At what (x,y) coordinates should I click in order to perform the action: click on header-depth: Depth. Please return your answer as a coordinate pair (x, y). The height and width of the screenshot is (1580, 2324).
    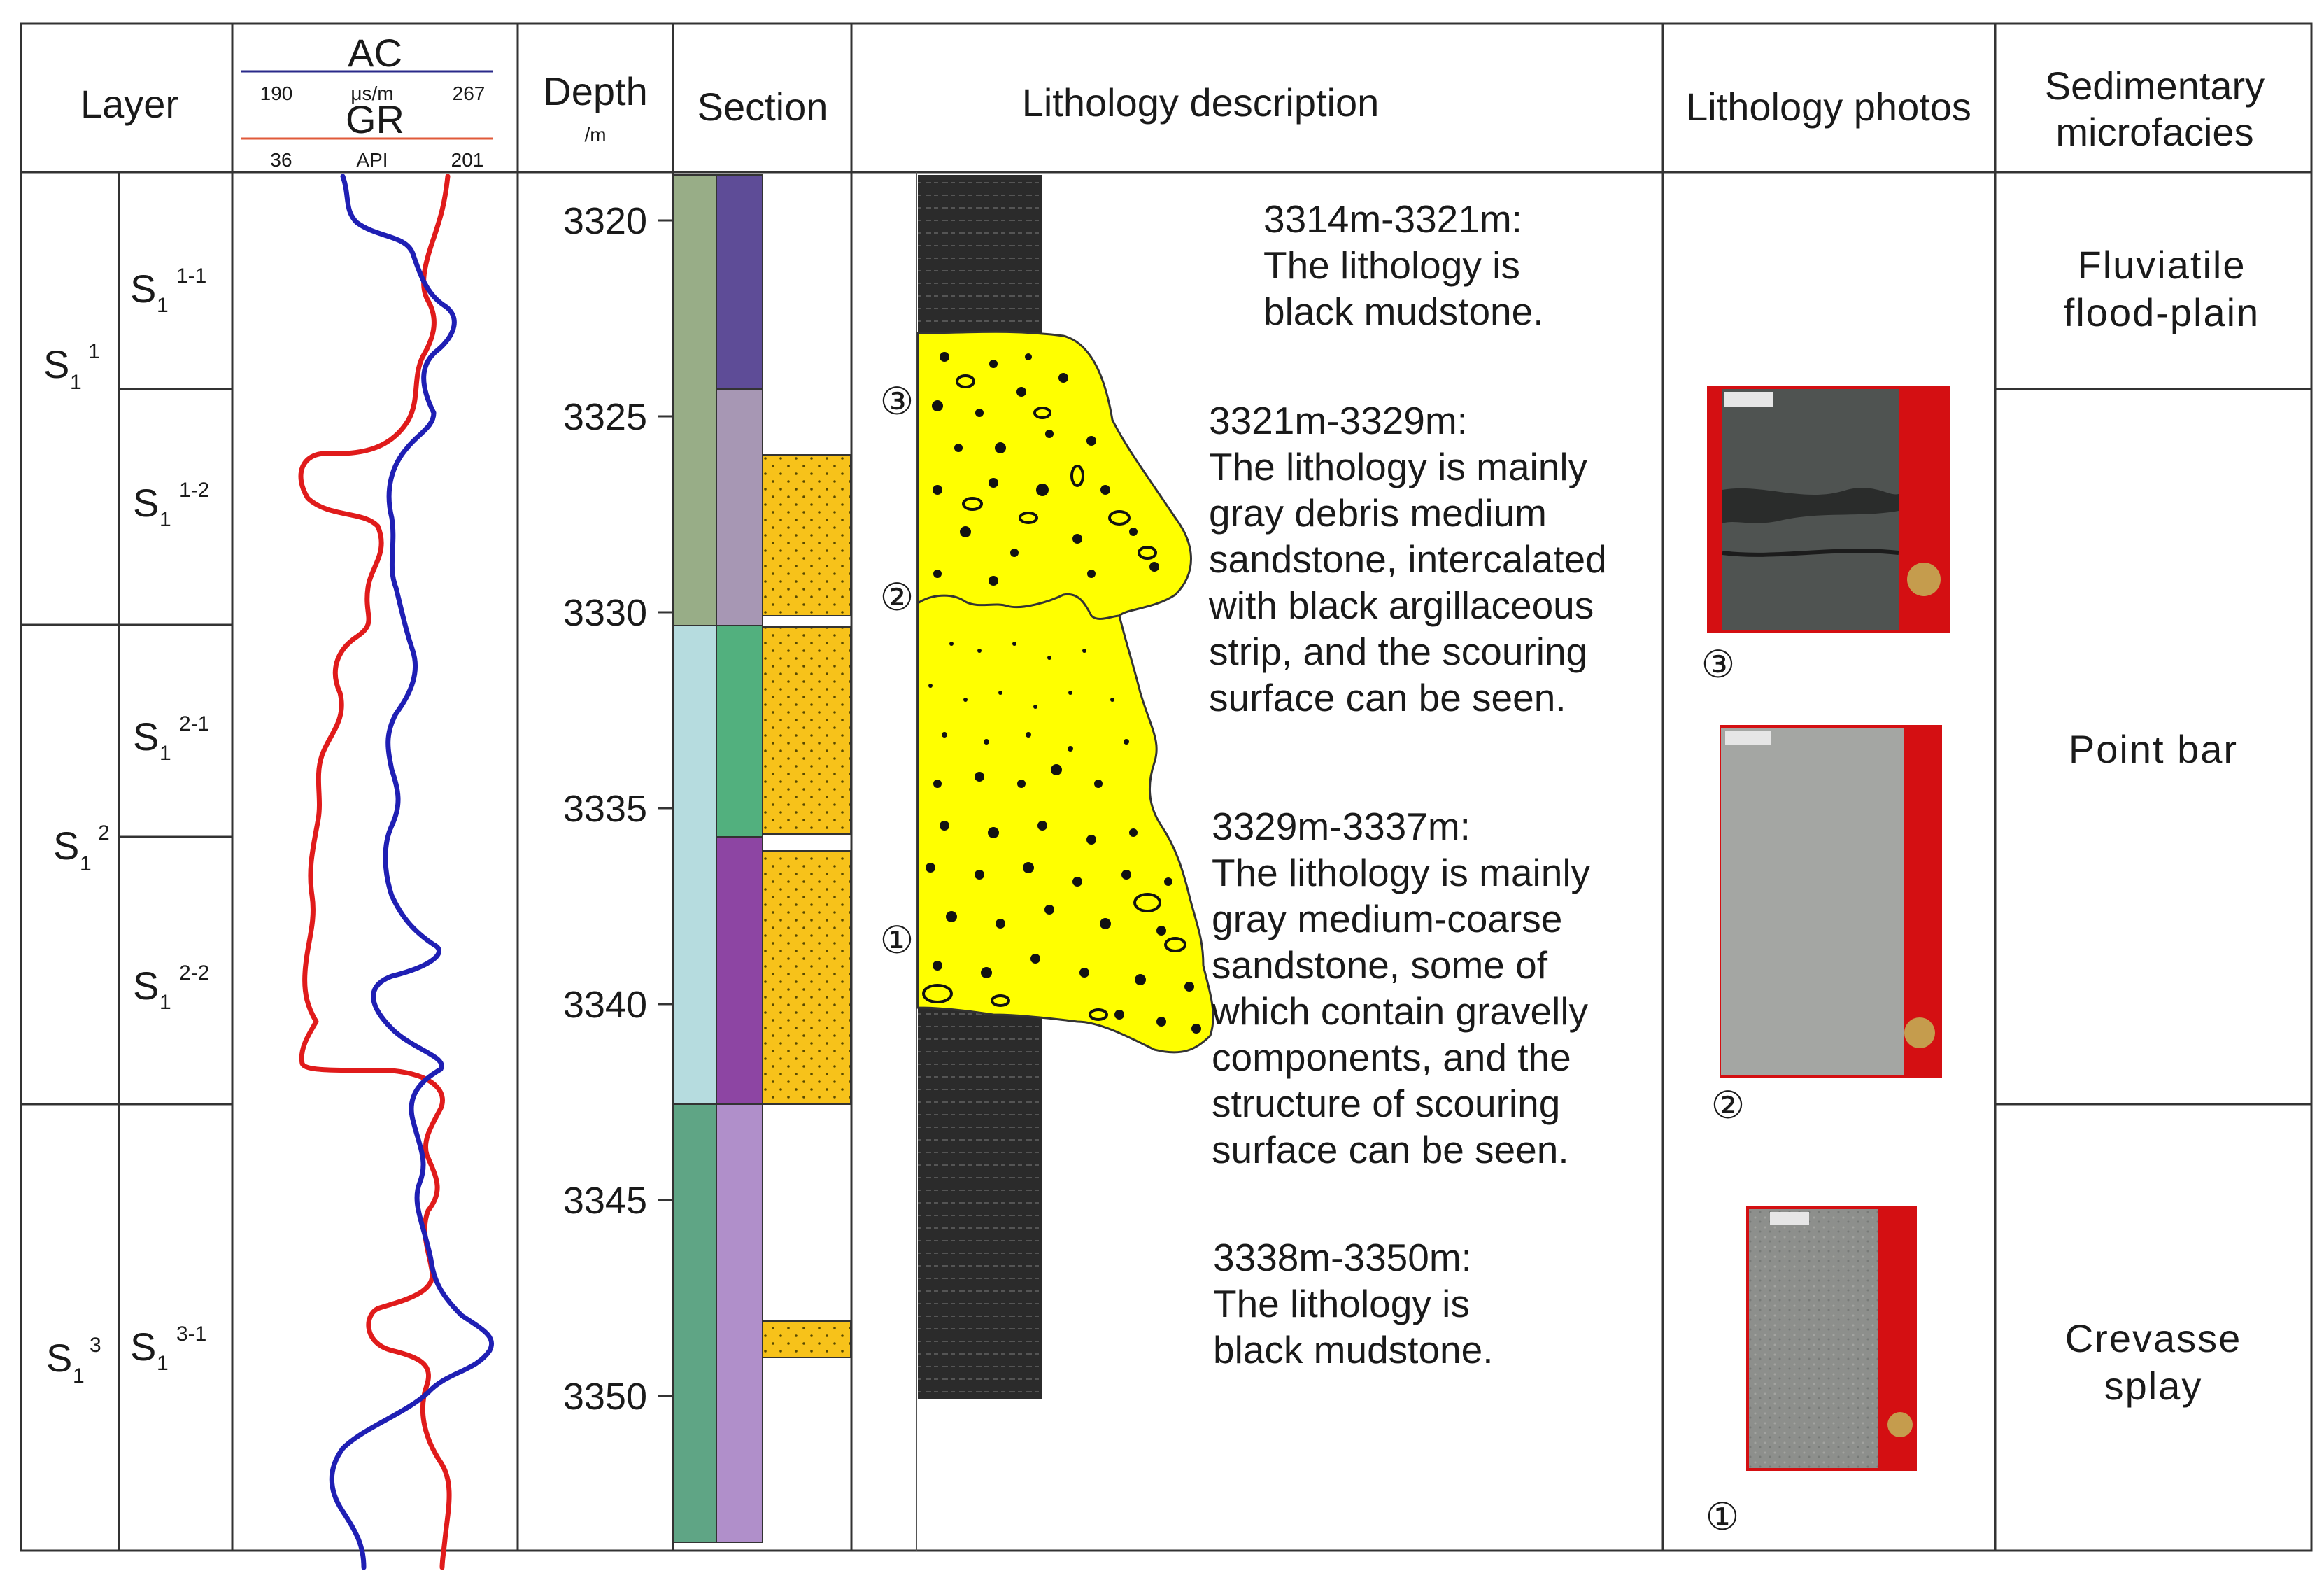
    Looking at the image, I should click on (595, 91).